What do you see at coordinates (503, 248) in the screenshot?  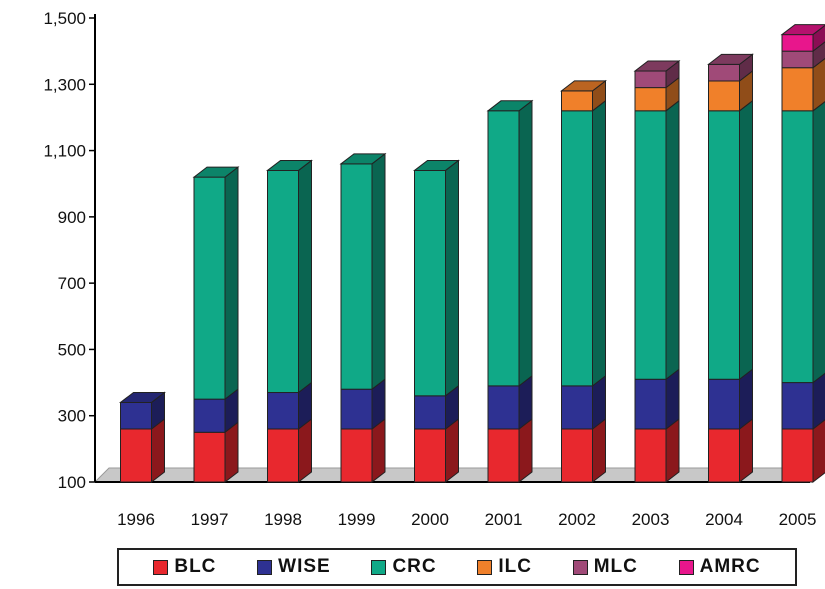 I see `bar-2001-crc` at bounding box center [503, 248].